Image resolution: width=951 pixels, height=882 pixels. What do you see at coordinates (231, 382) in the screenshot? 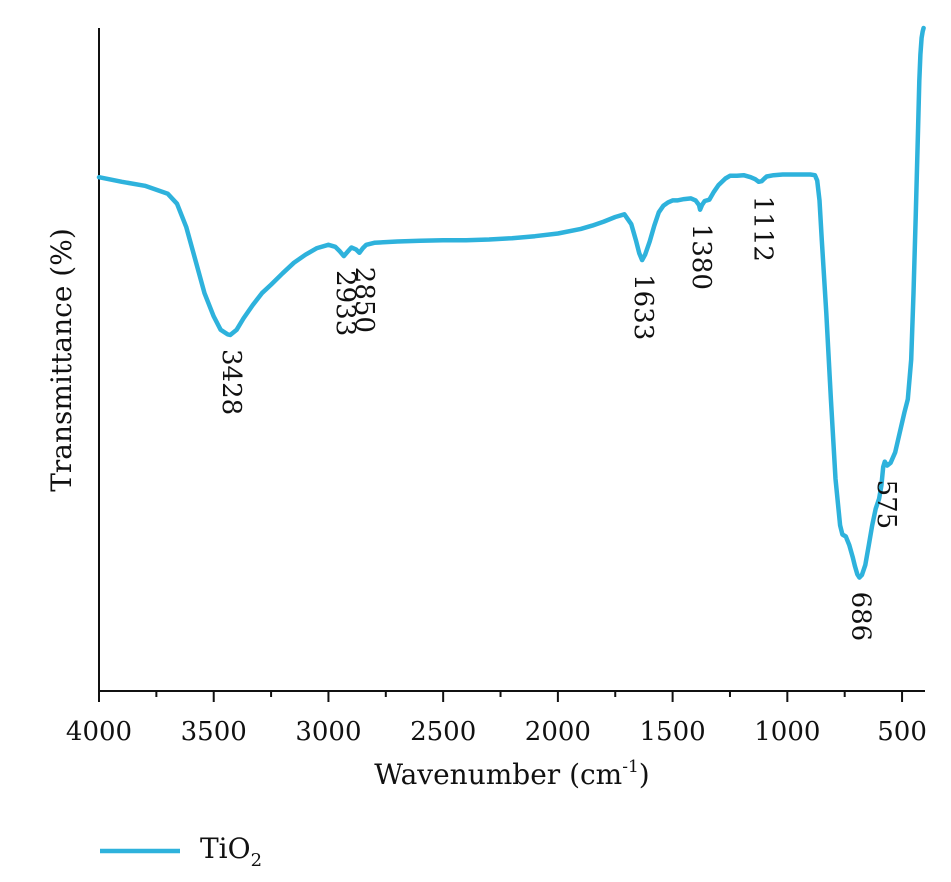
I see `peak-label: 3428` at bounding box center [231, 382].